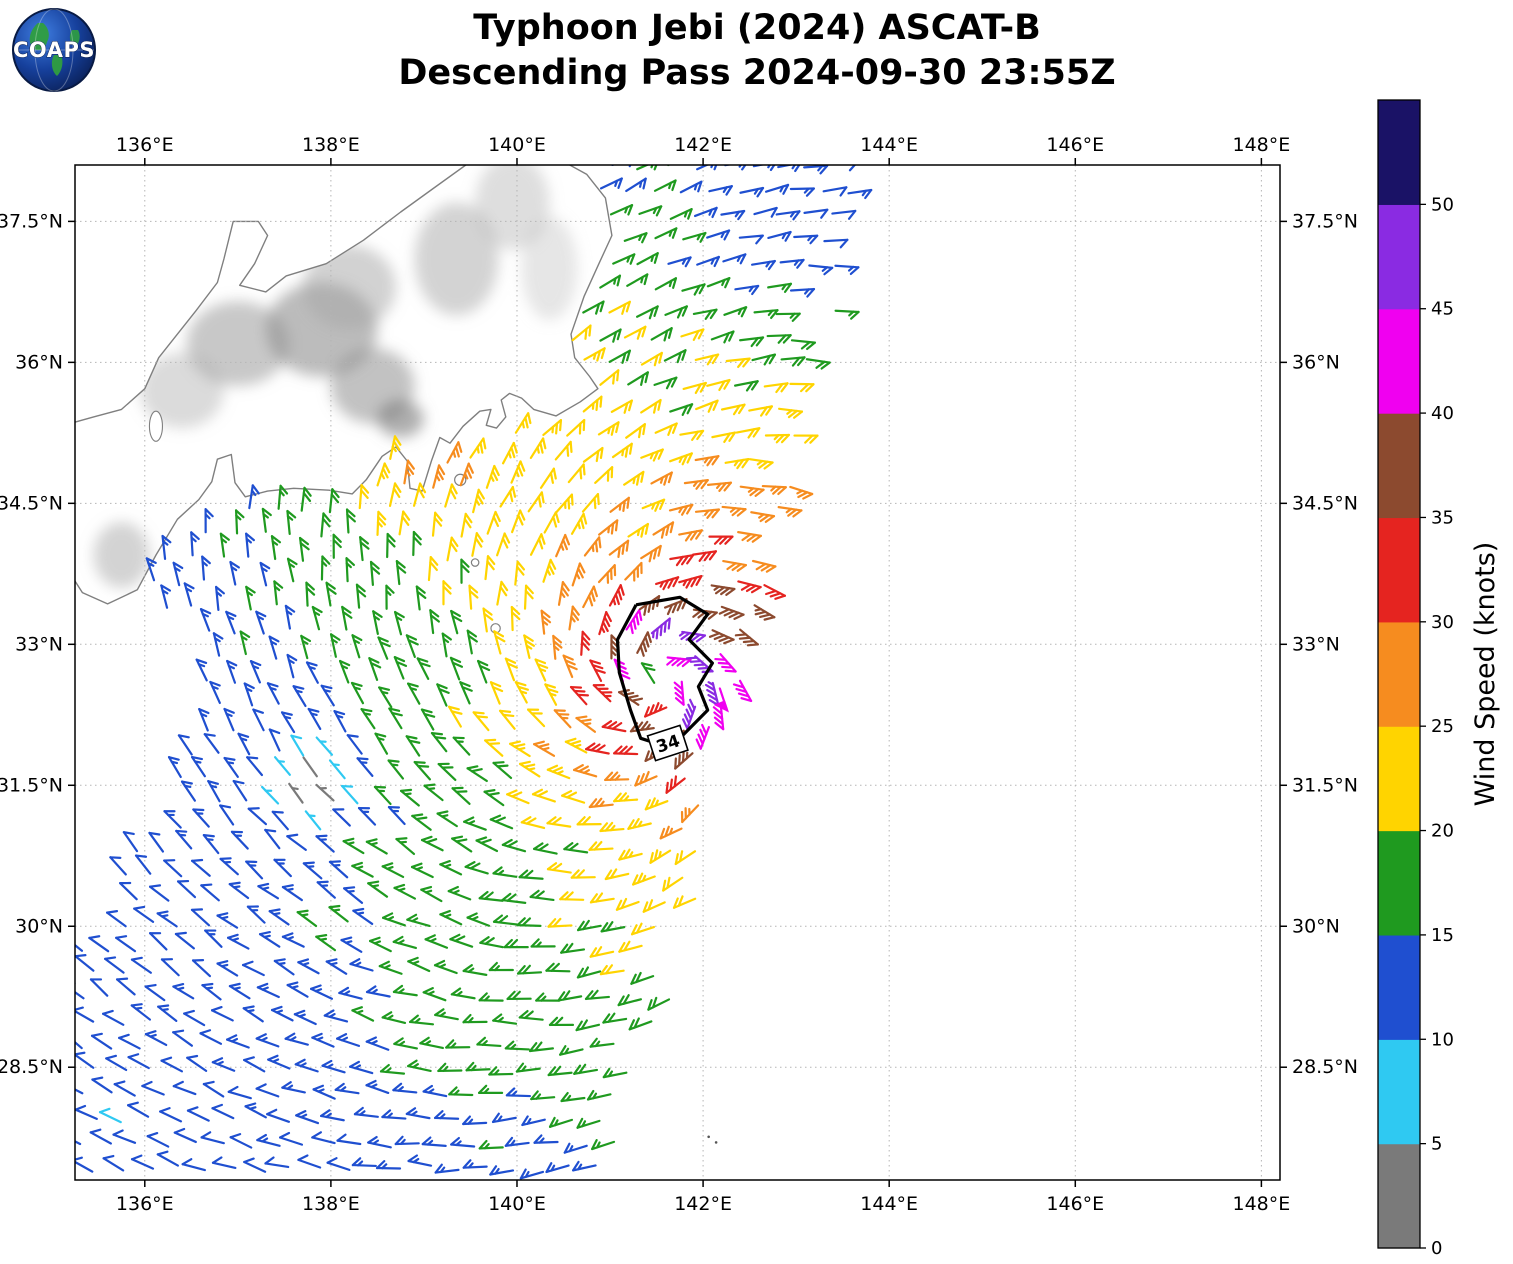  I want to click on lat-tick-label: 34.5°N, so click(31, 503).